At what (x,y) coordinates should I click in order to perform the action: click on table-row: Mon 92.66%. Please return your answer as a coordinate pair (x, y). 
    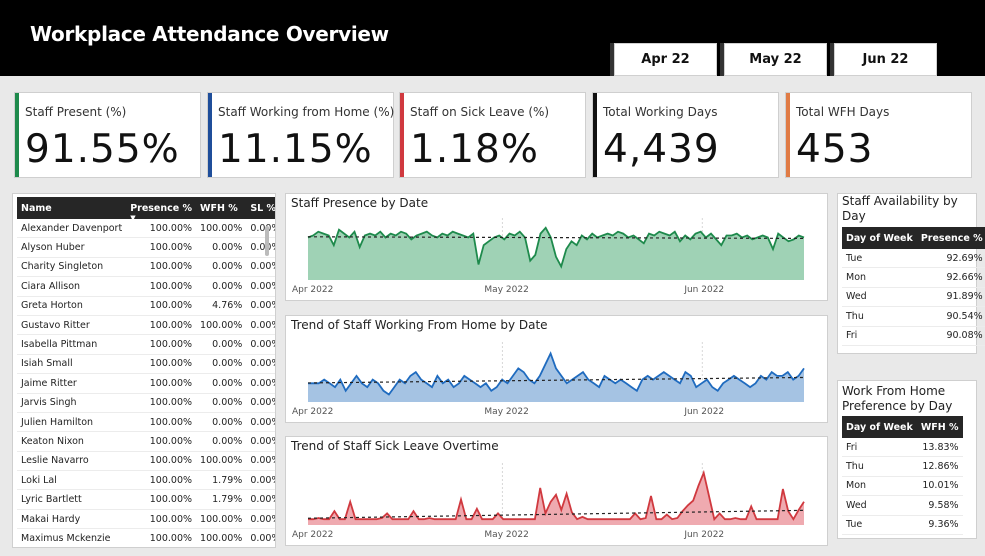
    Looking at the image, I should click on (913, 277).